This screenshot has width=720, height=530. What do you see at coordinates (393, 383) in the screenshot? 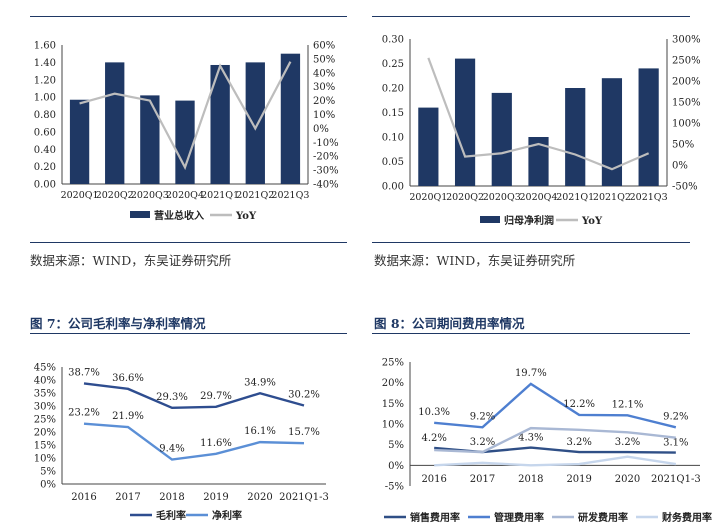
I see `y-axis-tick: 20%` at bounding box center [393, 383].